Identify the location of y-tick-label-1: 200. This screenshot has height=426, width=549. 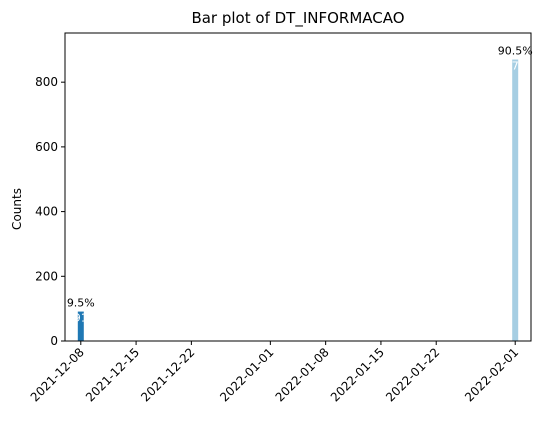
(46, 276).